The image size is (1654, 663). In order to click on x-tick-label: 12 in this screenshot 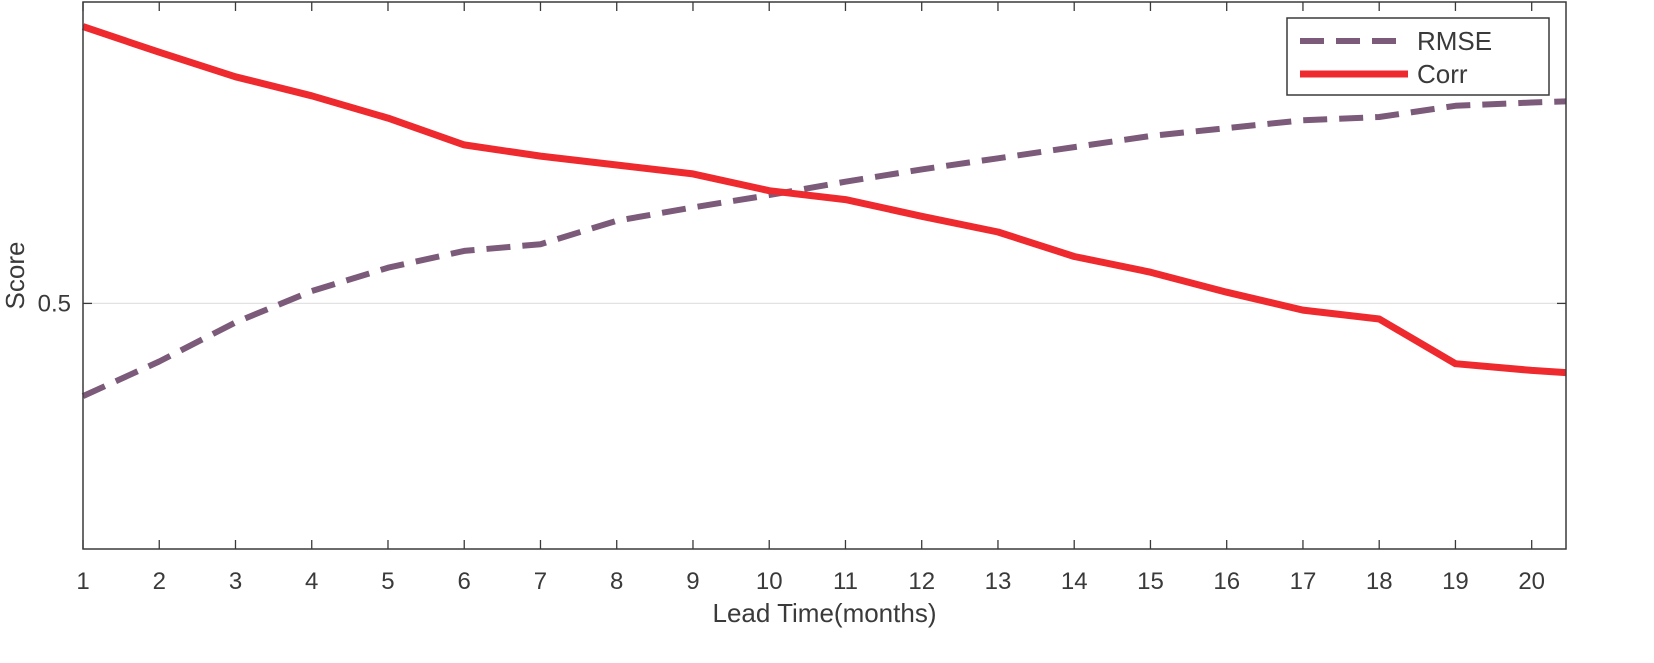, I will do `click(921, 581)`.